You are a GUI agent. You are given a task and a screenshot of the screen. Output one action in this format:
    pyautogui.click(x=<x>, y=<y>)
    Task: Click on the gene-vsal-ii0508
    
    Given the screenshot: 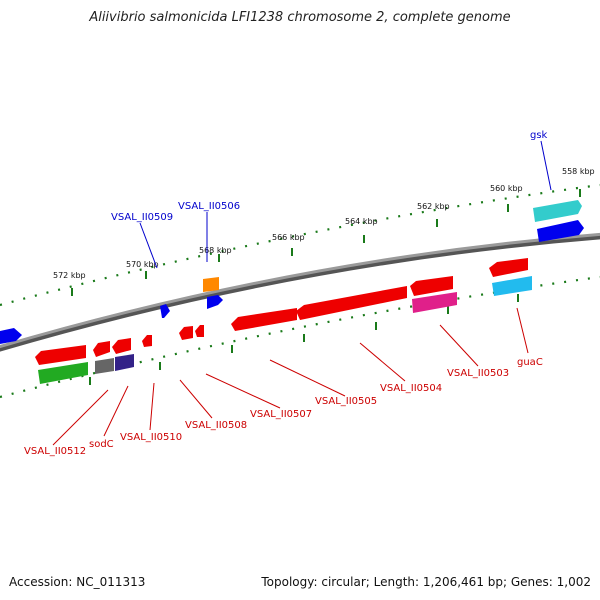 What is the action you would take?
    pyautogui.click(x=186, y=333)
    